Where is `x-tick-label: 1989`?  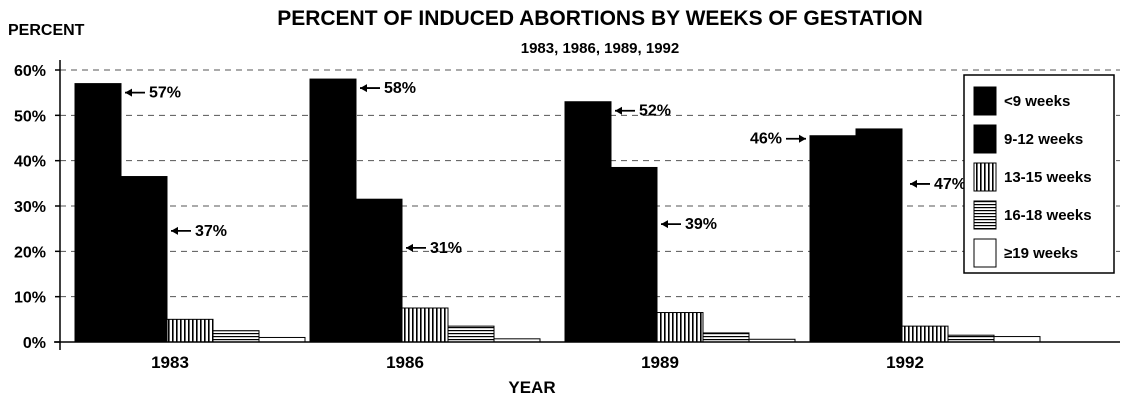 x-tick-label: 1989 is located at coordinates (660, 362).